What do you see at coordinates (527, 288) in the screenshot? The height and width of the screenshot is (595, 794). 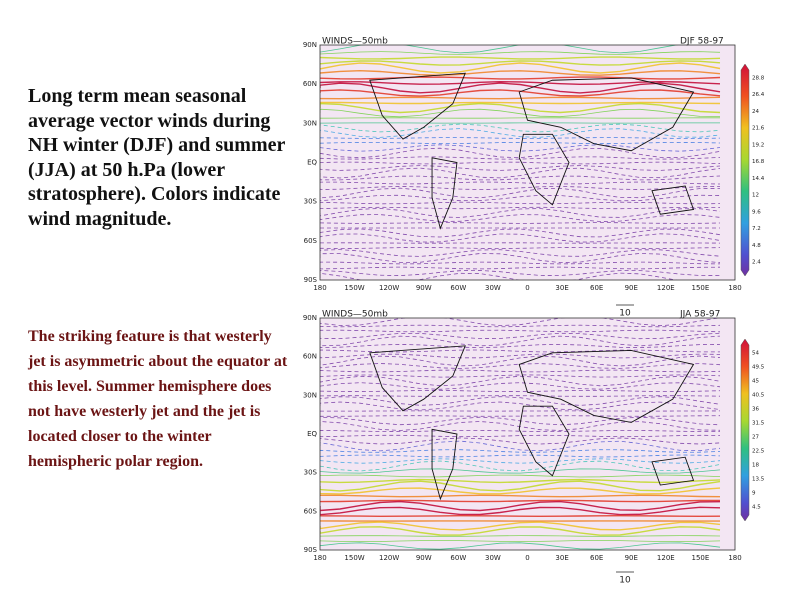 I see `lon-label: 0` at bounding box center [527, 288].